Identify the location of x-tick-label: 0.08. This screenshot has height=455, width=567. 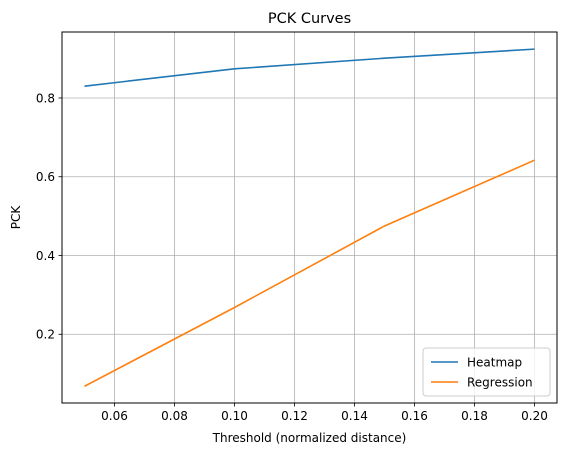
(174, 416).